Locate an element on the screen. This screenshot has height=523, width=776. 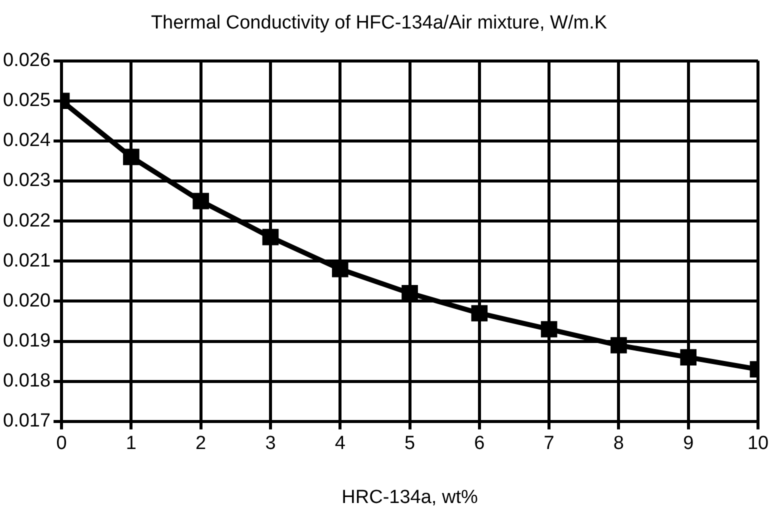
x-tick-label: 9 is located at coordinates (688, 443).